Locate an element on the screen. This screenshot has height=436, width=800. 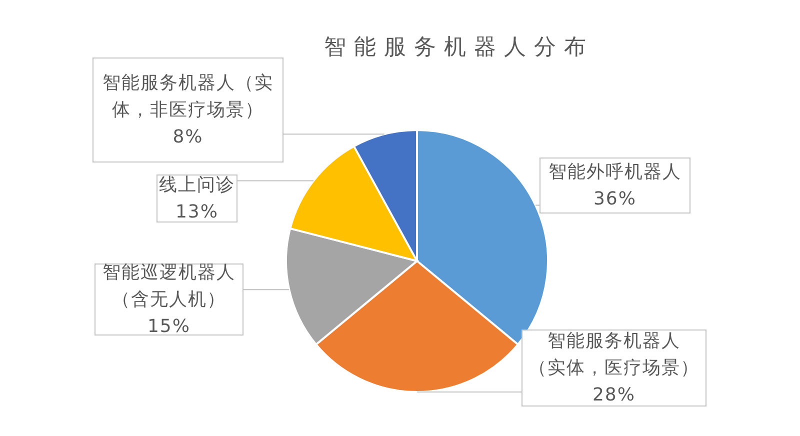
data-label: 15% is located at coordinates (169, 326).